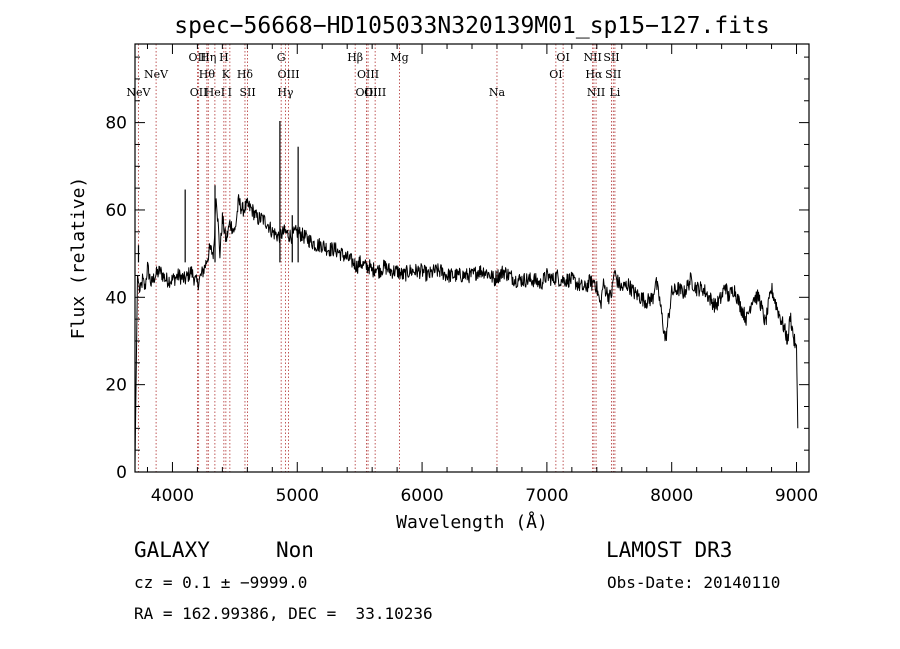 The width and height of the screenshot is (900, 649). What do you see at coordinates (295, 550) in the screenshot?
I see `object-subclass: Non` at bounding box center [295, 550].